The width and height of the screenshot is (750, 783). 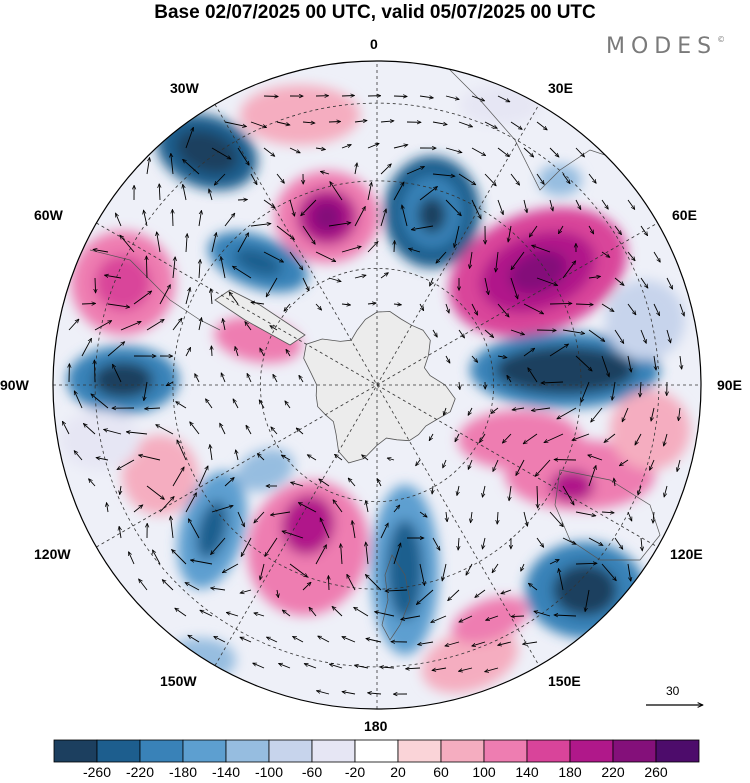 What do you see at coordinates (570, 772) in the screenshot?
I see `colorbar-tick-label: 180` at bounding box center [570, 772].